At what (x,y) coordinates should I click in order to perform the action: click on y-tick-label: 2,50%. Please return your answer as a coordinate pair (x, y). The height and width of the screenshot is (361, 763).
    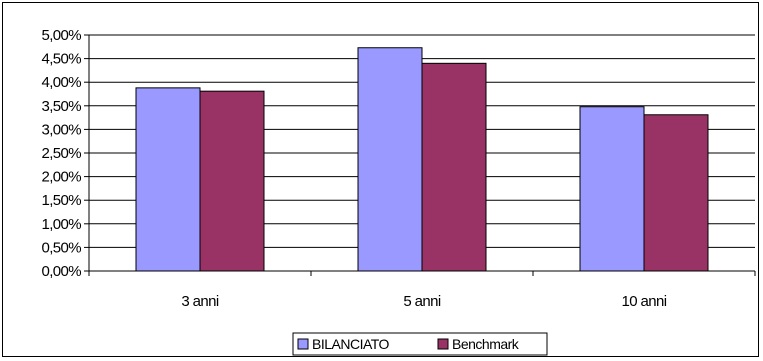
    Looking at the image, I should click on (61, 153).